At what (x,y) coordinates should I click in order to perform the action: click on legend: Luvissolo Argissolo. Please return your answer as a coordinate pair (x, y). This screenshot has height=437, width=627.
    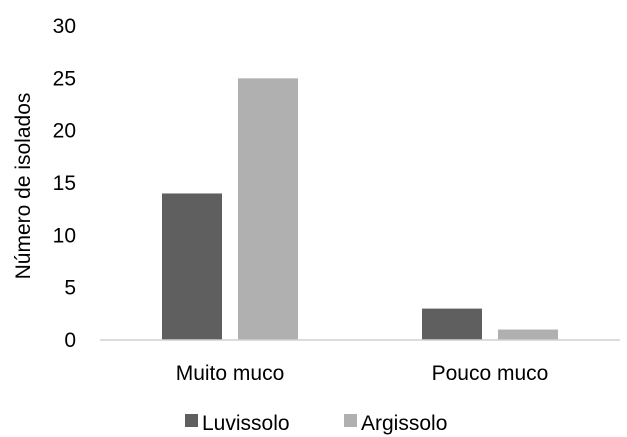
    Looking at the image, I should click on (316, 423).